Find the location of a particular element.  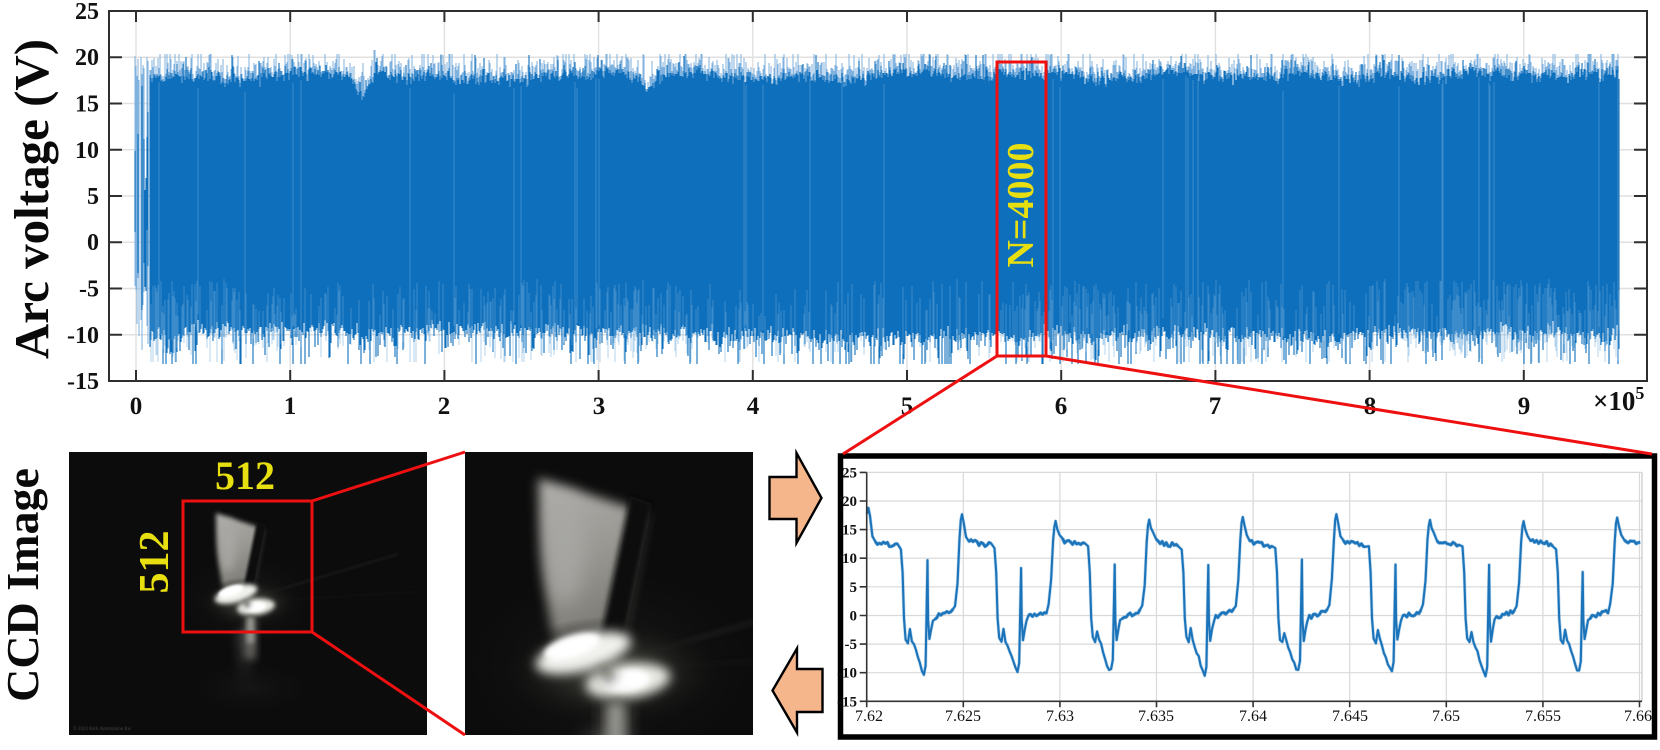

svg-text: 7.66 is located at coordinates (1638, 716).